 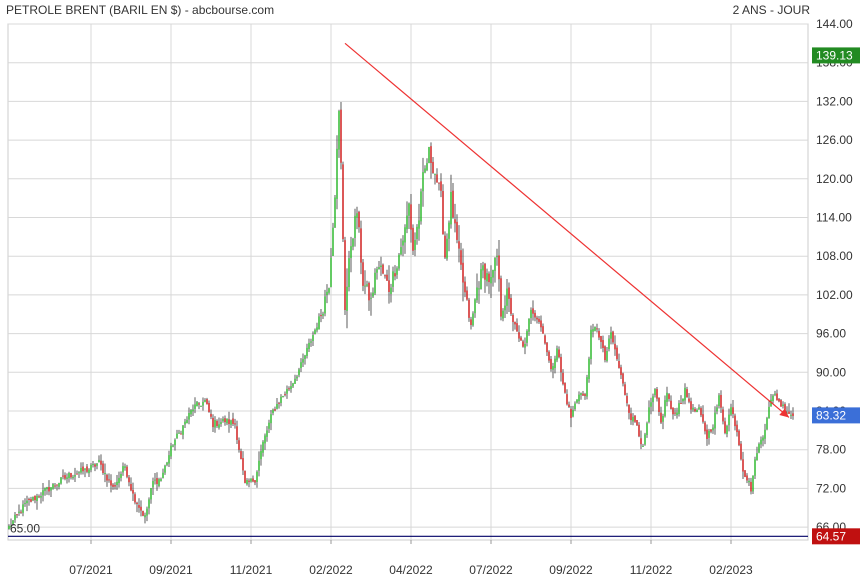 I want to click on trendline-arrow, so click(x=784, y=413).